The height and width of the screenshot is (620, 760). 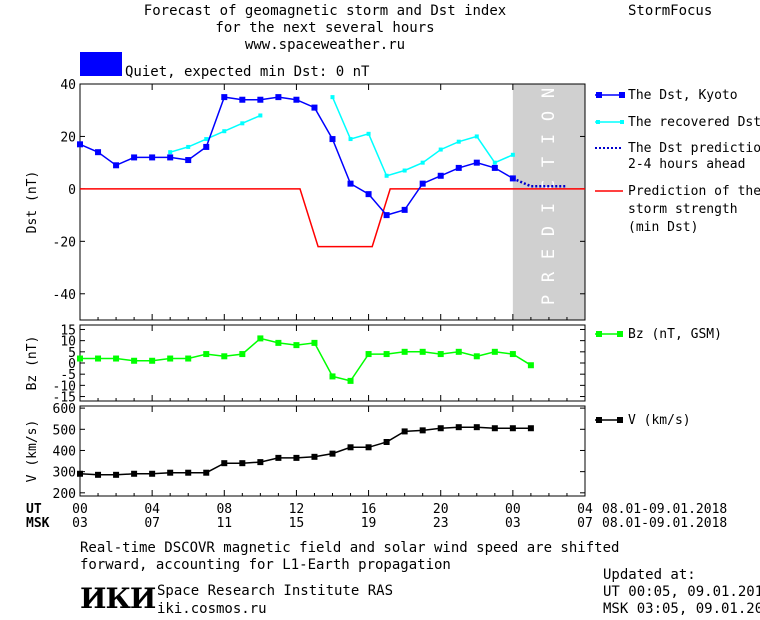 I want to click on legend-storm-line-2: storm strength, so click(x=683, y=209).